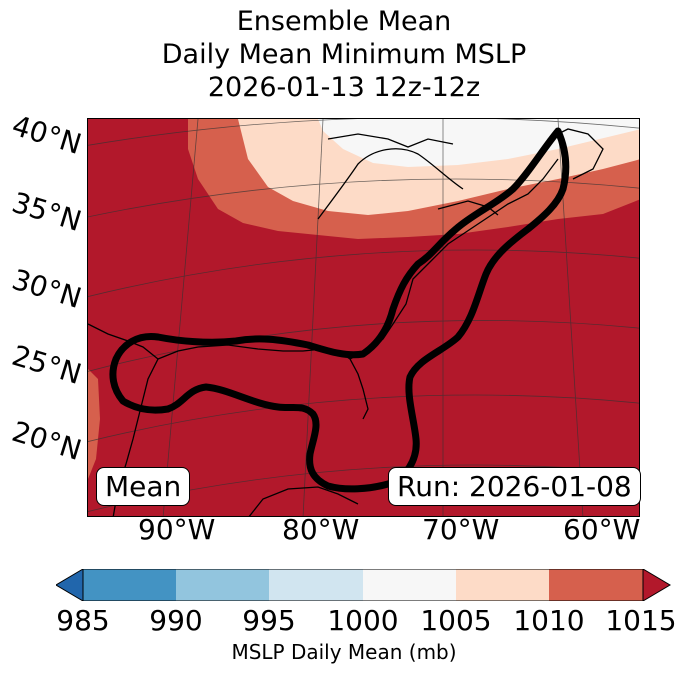  Describe the element at coordinates (602, 529) in the screenshot. I see `lon-label-60w: 60°W` at that location.